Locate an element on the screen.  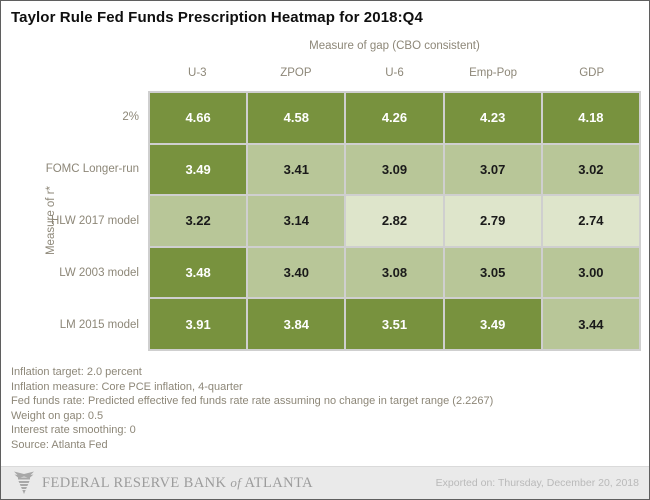
heatmap-cell: 3.02 is located at coordinates (590, 169).